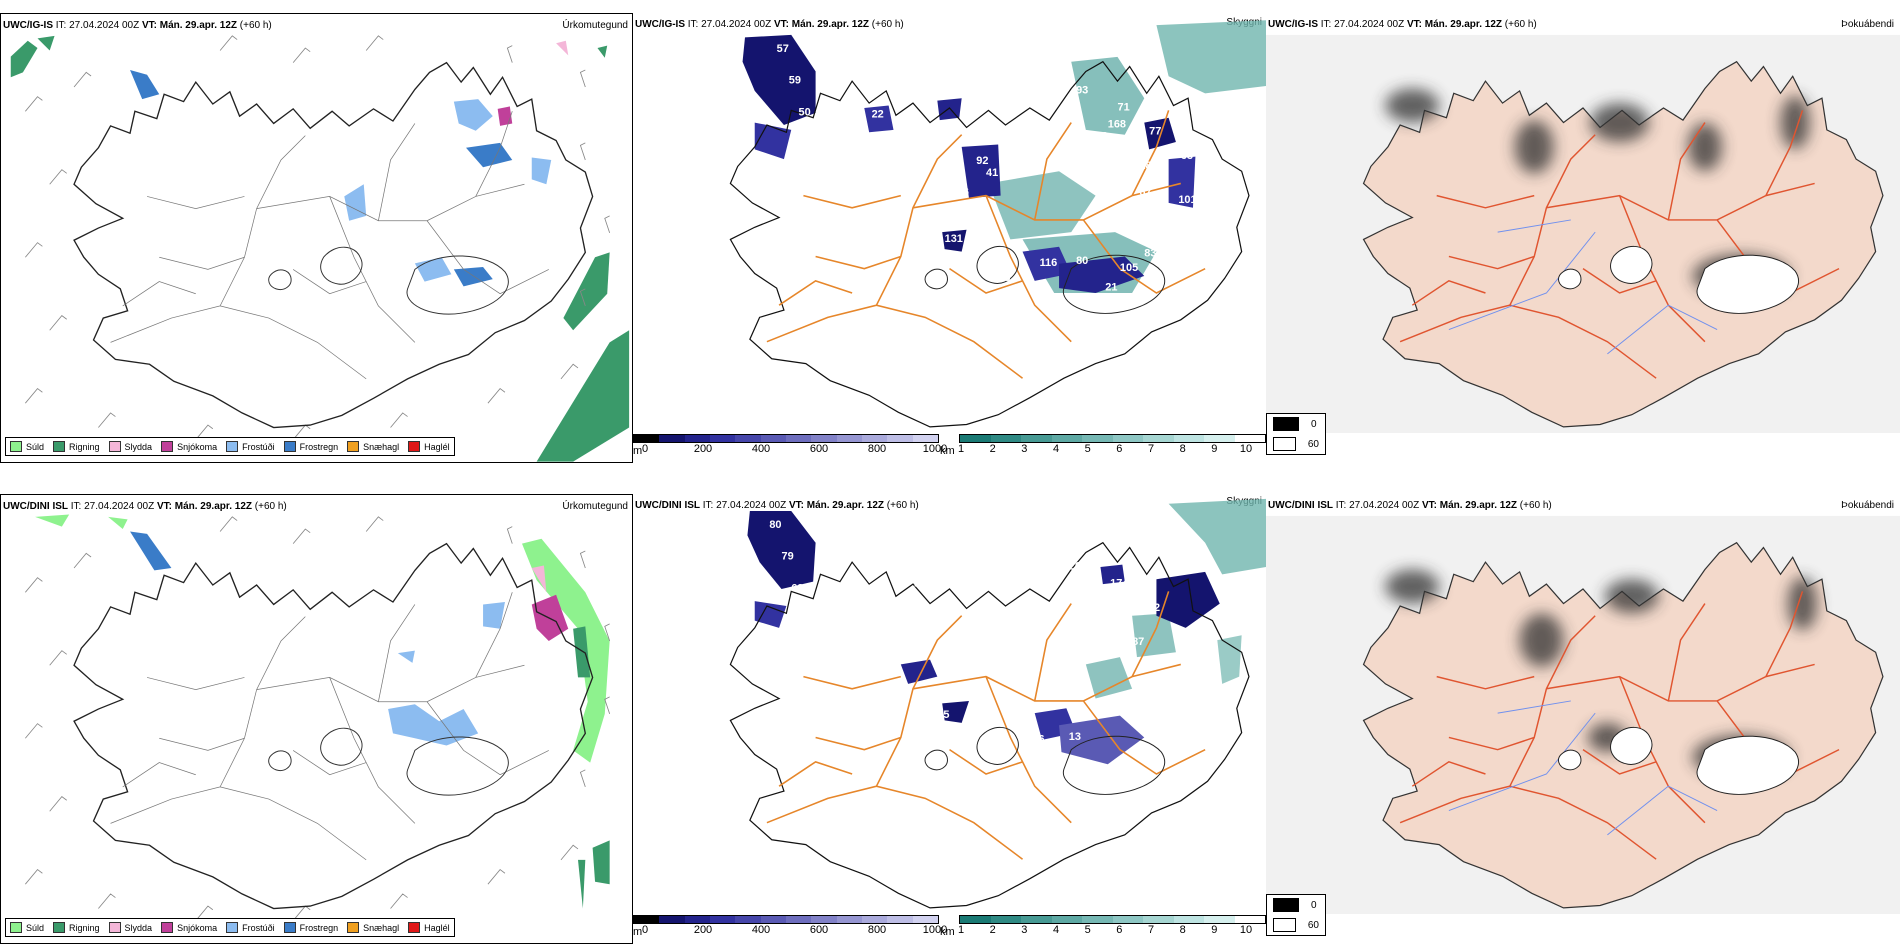  What do you see at coordinates (189, 446) in the screenshot?
I see `legend-item: Snjókoma` at bounding box center [189, 446].